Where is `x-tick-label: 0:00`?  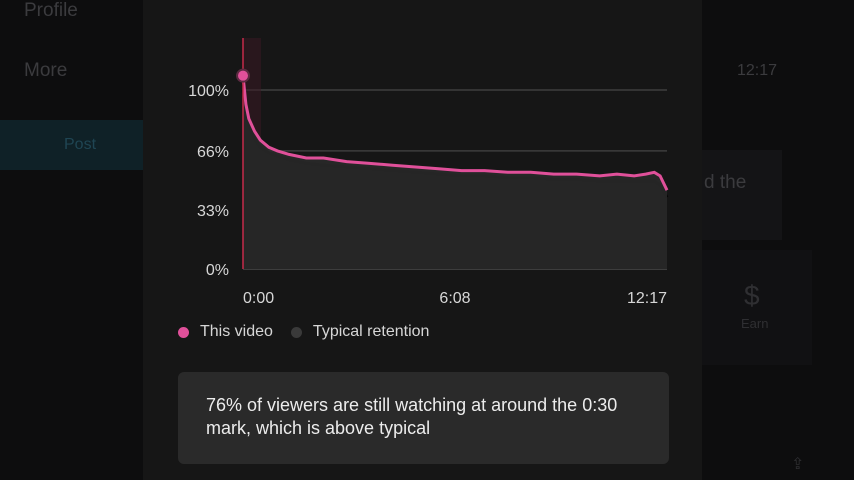 x-tick-label: 0:00 is located at coordinates (258, 298).